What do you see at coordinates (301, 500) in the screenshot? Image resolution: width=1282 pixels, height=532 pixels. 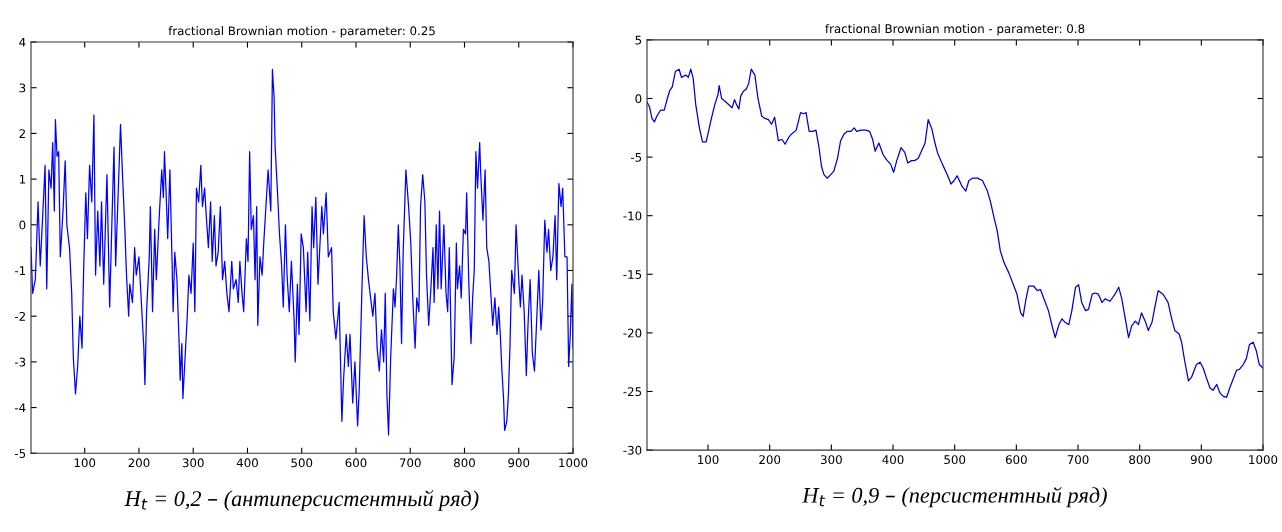 I see `text: H$_{t}$ = 0,2 – (антиперсистентный ряд)` at bounding box center [301, 500].